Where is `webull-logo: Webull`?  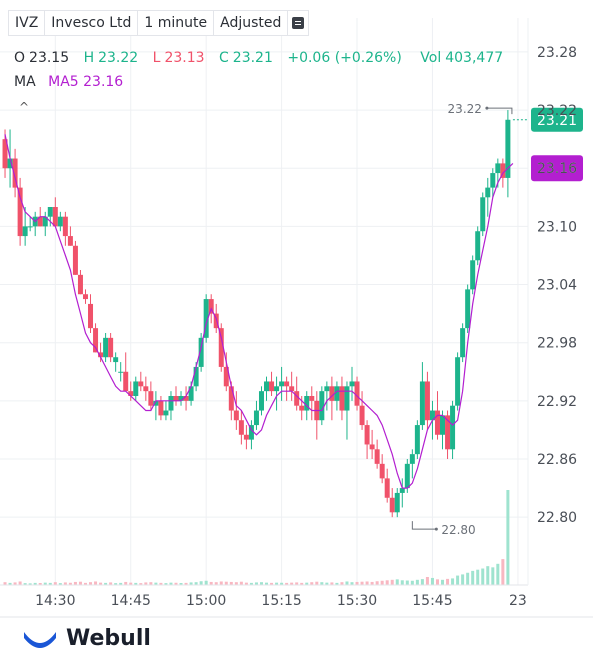
webull-logo: Webull is located at coordinates (86, 638).